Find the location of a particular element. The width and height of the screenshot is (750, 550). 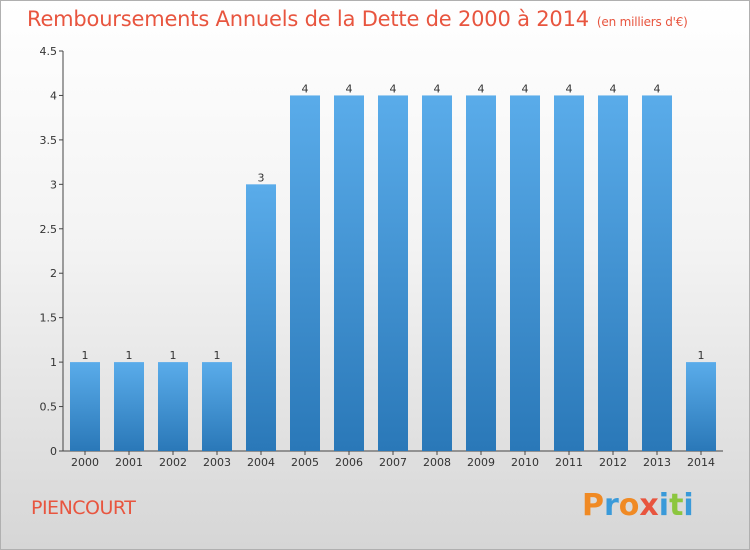

x-tick-label: 2001 is located at coordinates (129, 462).